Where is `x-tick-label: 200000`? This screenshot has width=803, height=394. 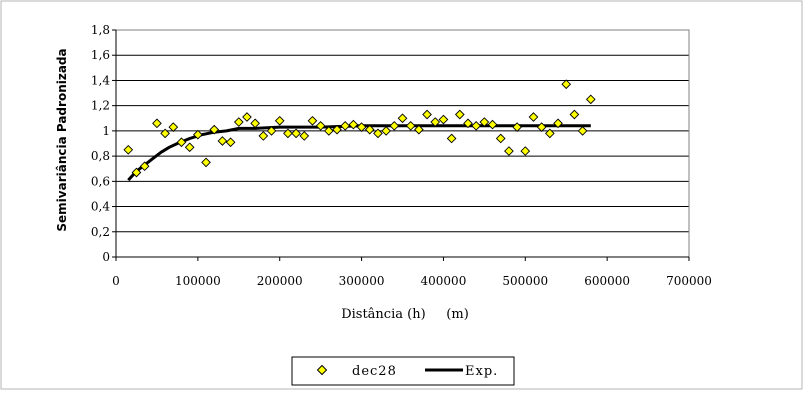
x-tick-label: 200000 is located at coordinates (280, 281).